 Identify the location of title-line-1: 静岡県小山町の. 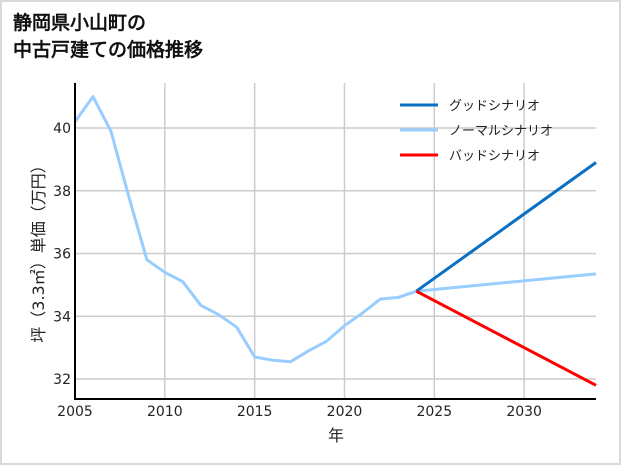
(80, 23).